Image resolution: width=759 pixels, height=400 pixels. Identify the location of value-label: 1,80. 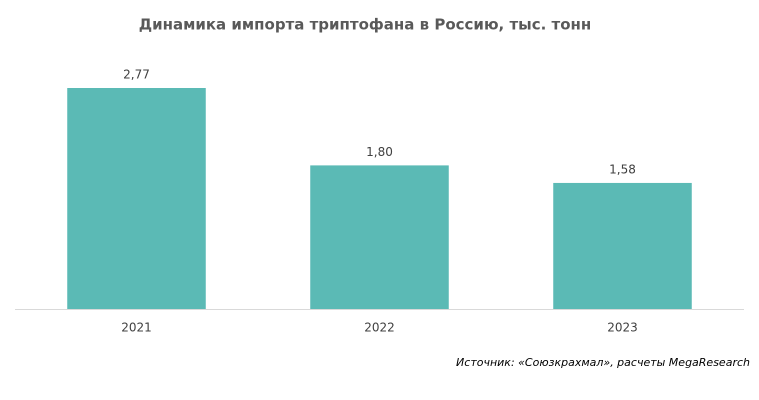
(379, 152).